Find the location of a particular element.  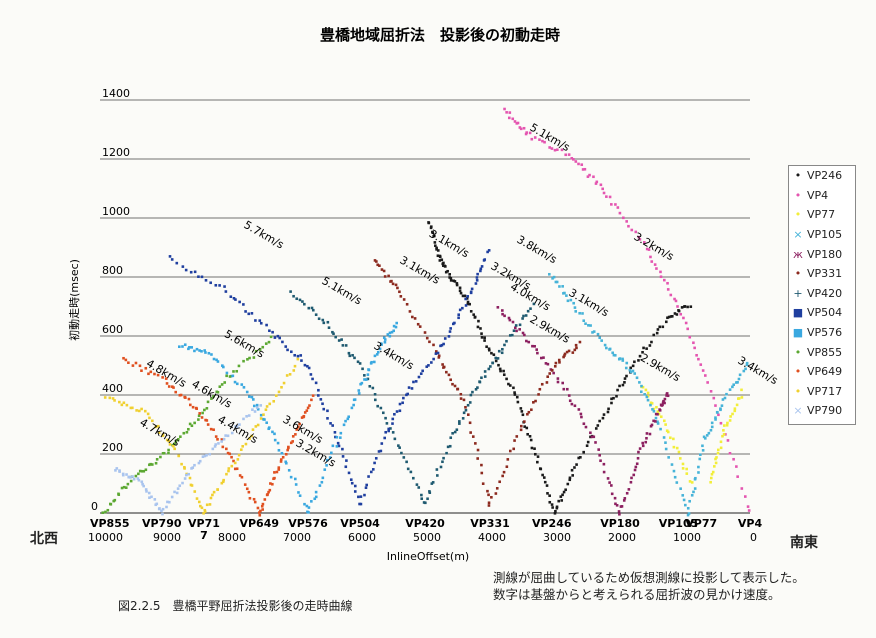

source-label-vp105: VP105 is located at coordinates (679, 523).